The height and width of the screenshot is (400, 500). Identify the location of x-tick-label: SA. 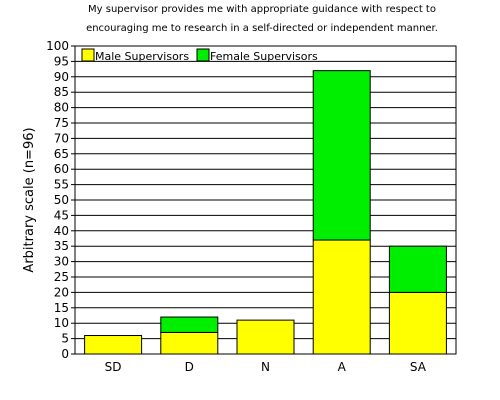
(418, 367).